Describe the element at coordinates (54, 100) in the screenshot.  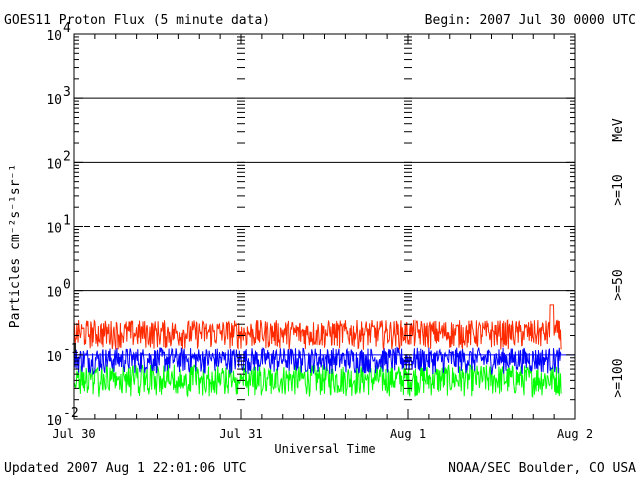
I see `y-tick-label-3: 10` at that location.